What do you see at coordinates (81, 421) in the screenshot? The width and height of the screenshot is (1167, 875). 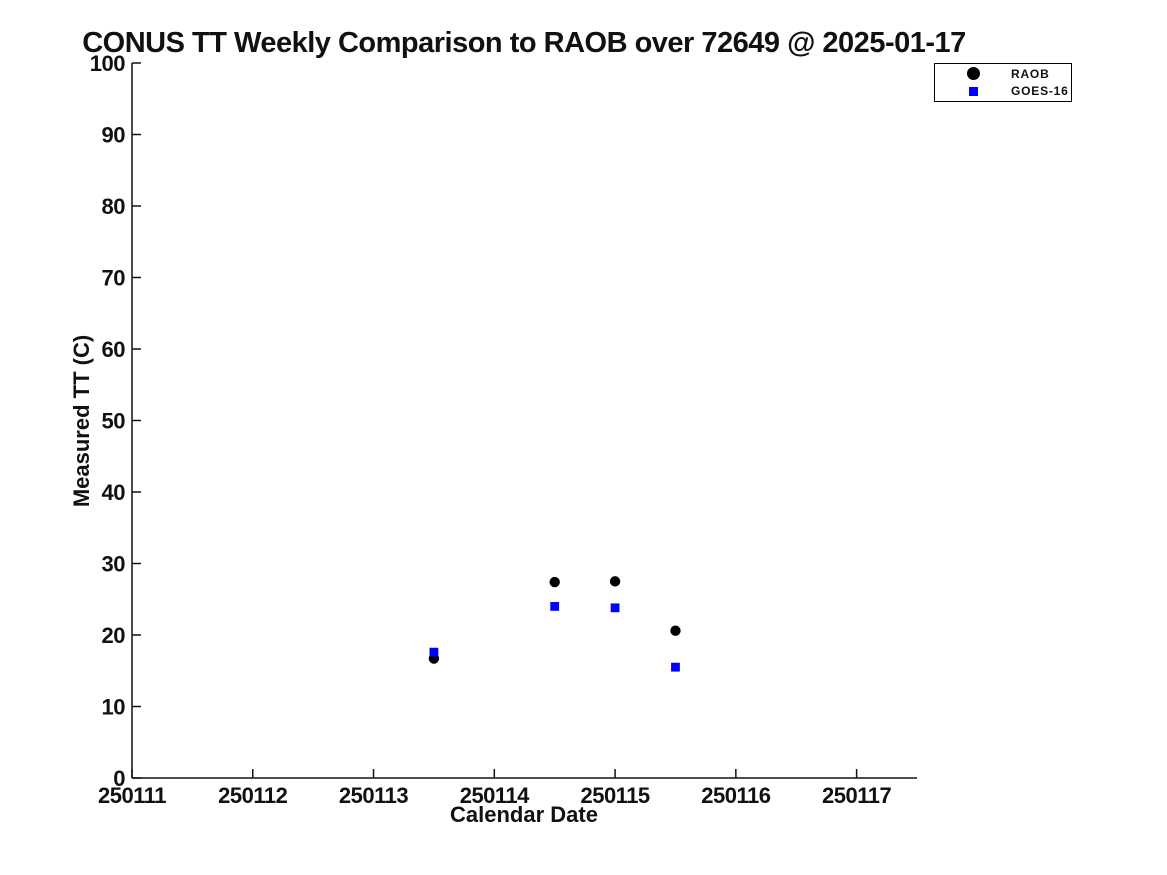 I see `y-axis-label: Measured TT (C)` at bounding box center [81, 421].